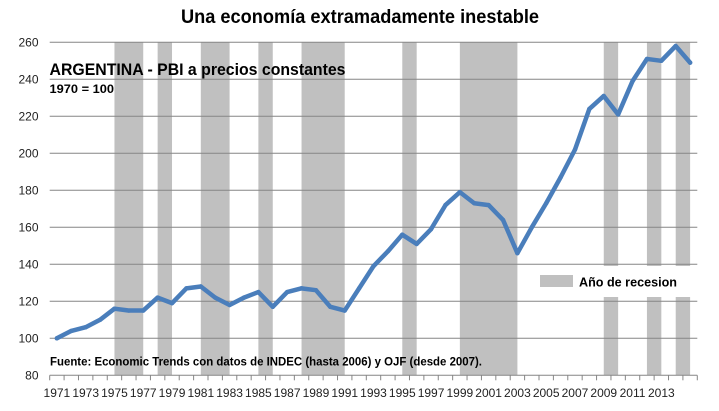  Describe the element at coordinates (198, 69) in the screenshot. I see `chart-subtitle: ARGENTINA - PBI a precios constantes` at that location.